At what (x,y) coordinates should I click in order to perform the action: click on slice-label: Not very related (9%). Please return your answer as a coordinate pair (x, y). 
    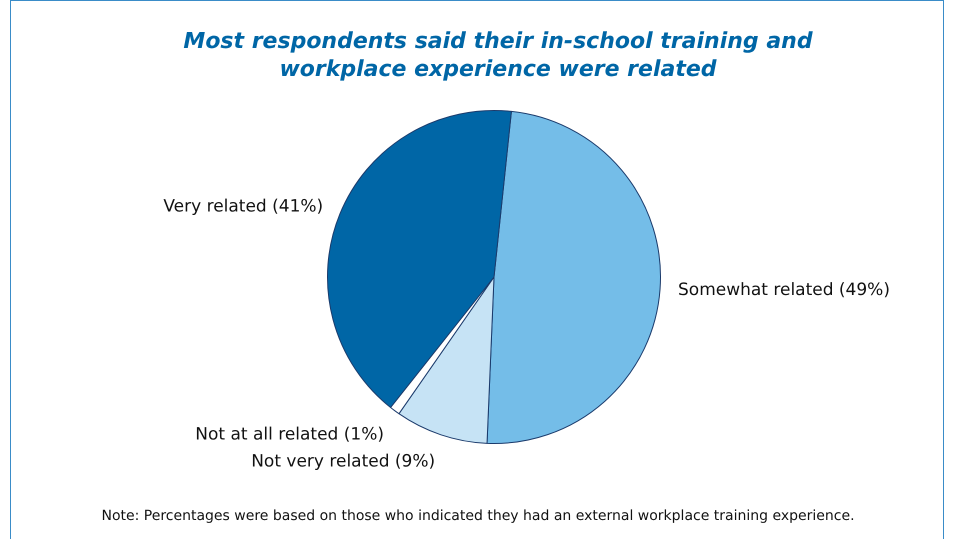
    Looking at the image, I should click on (343, 461).